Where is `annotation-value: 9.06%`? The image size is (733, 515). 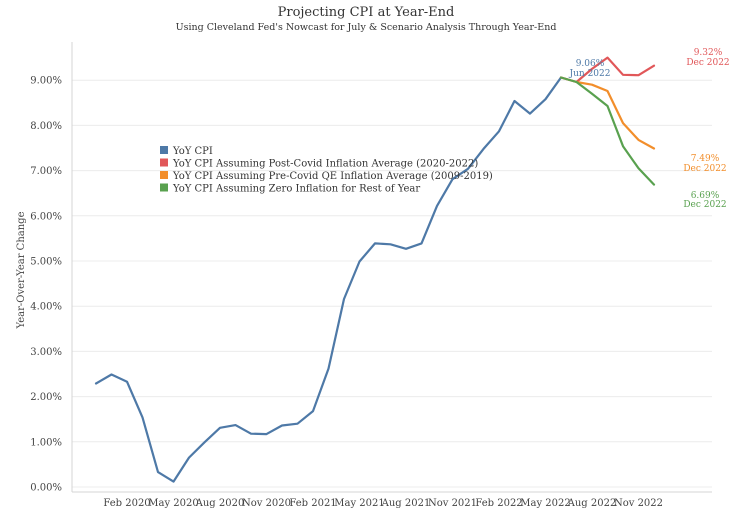 annotation-value: 9.06% is located at coordinates (590, 64).